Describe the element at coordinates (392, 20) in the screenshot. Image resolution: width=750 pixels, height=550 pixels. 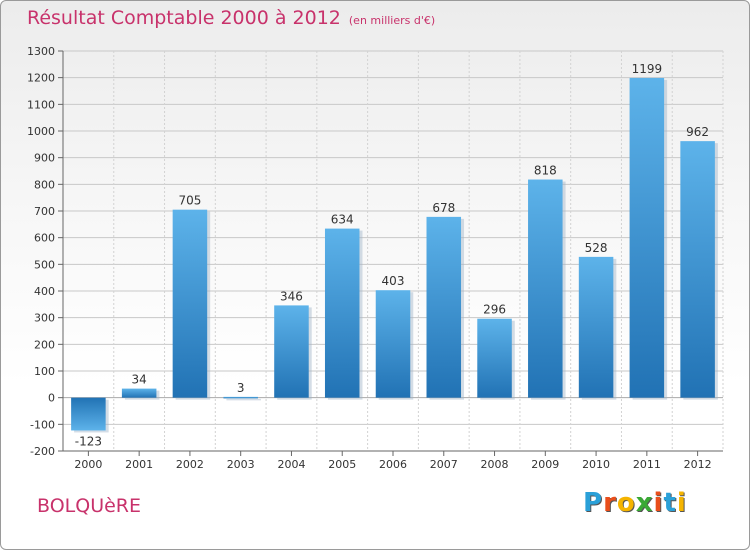
I see `chart-unit: (en milliers d'€)` at that location.